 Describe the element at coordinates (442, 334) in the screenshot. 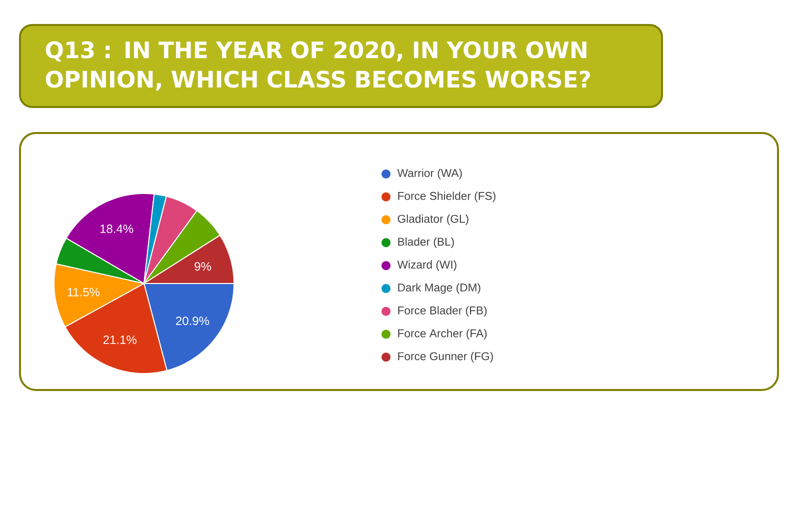

I see `legend-label: Force Archer (FA)` at that location.